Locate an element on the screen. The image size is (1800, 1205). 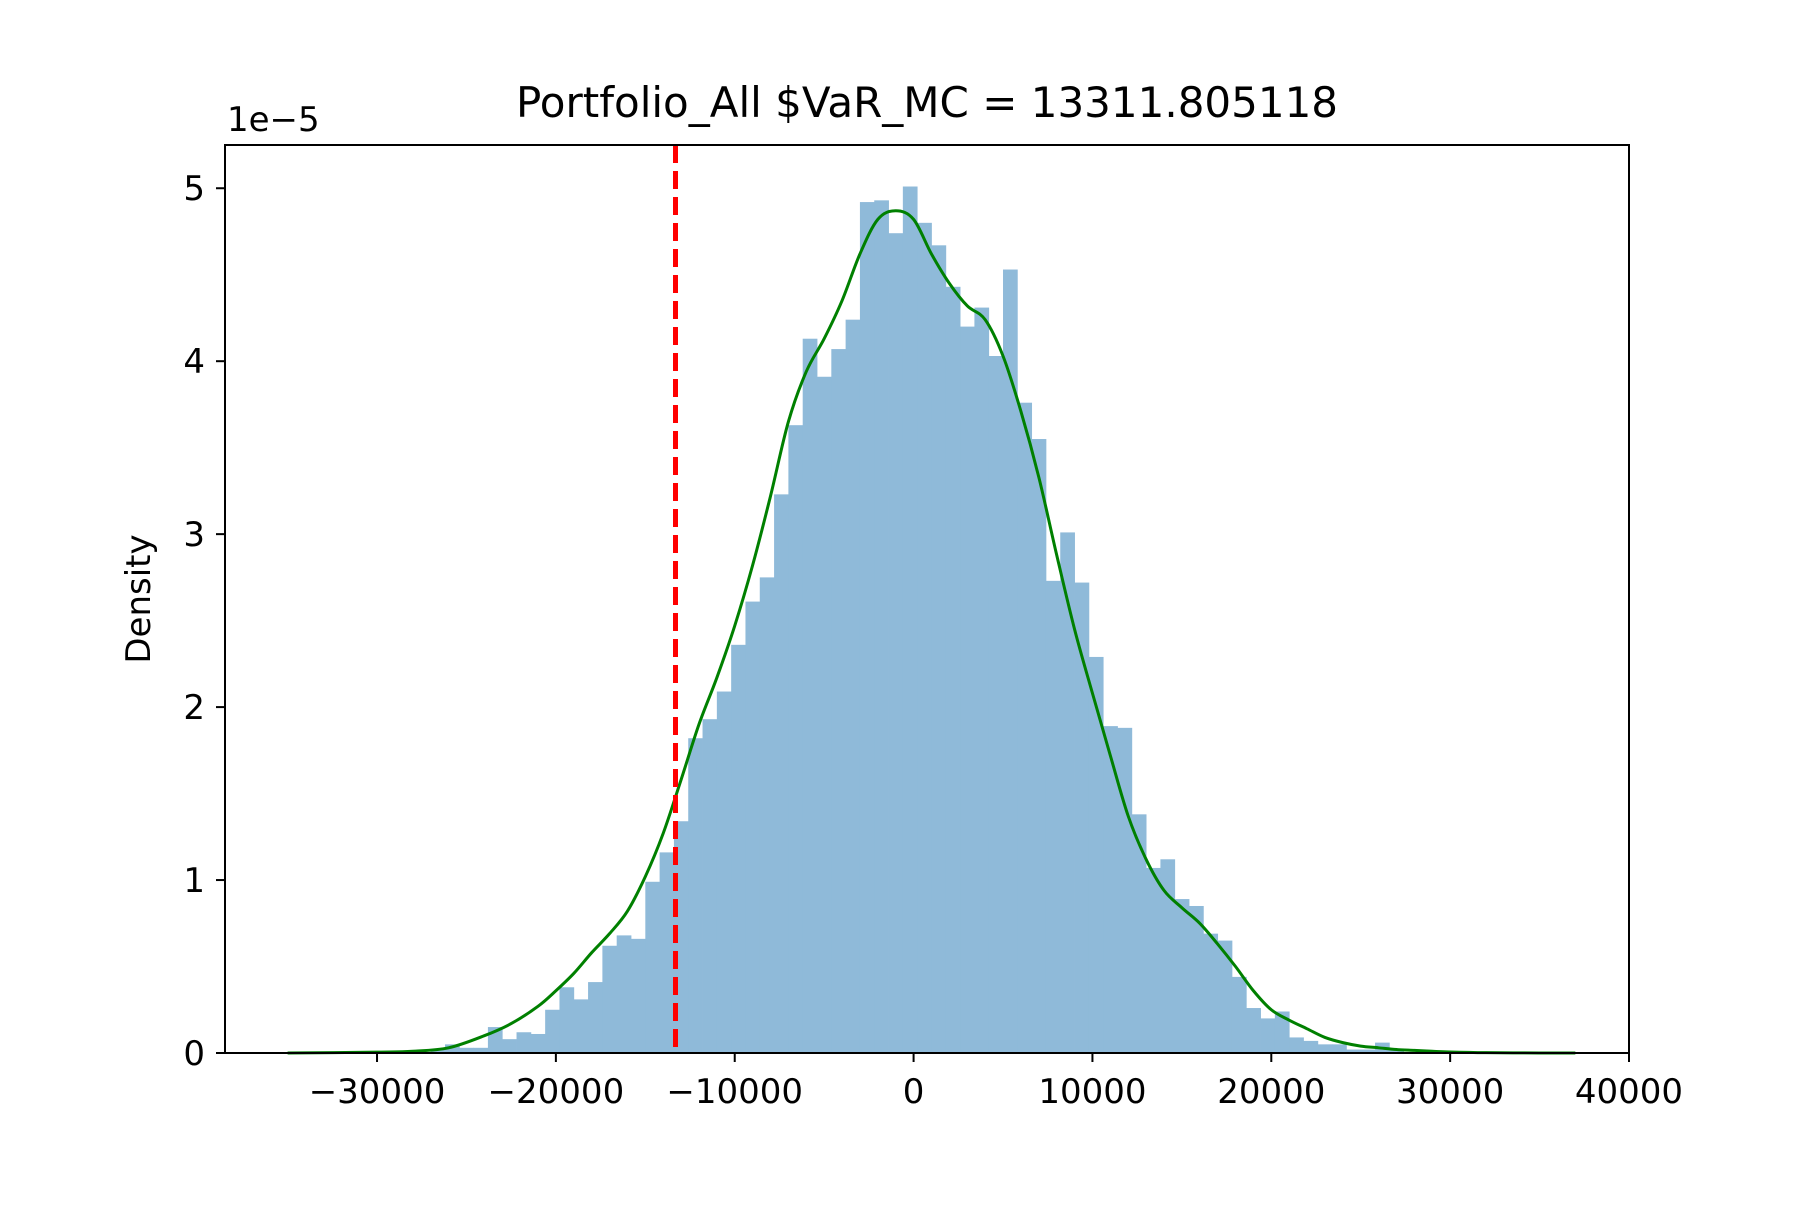
x-tick-label: 0 is located at coordinates (914, 1092).